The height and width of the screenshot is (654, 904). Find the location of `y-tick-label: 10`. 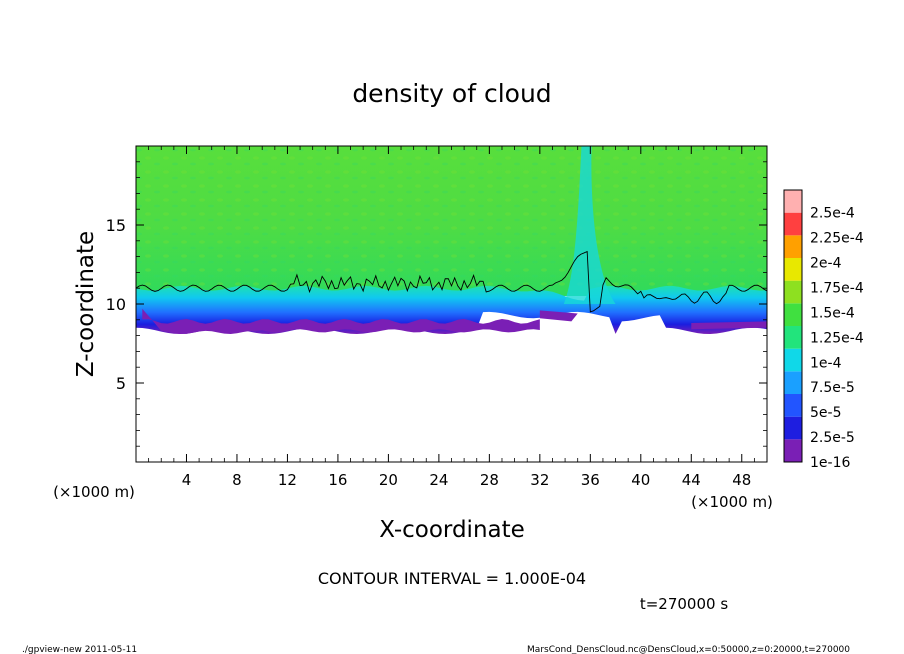

y-tick-label: 10 is located at coordinates (116, 304).